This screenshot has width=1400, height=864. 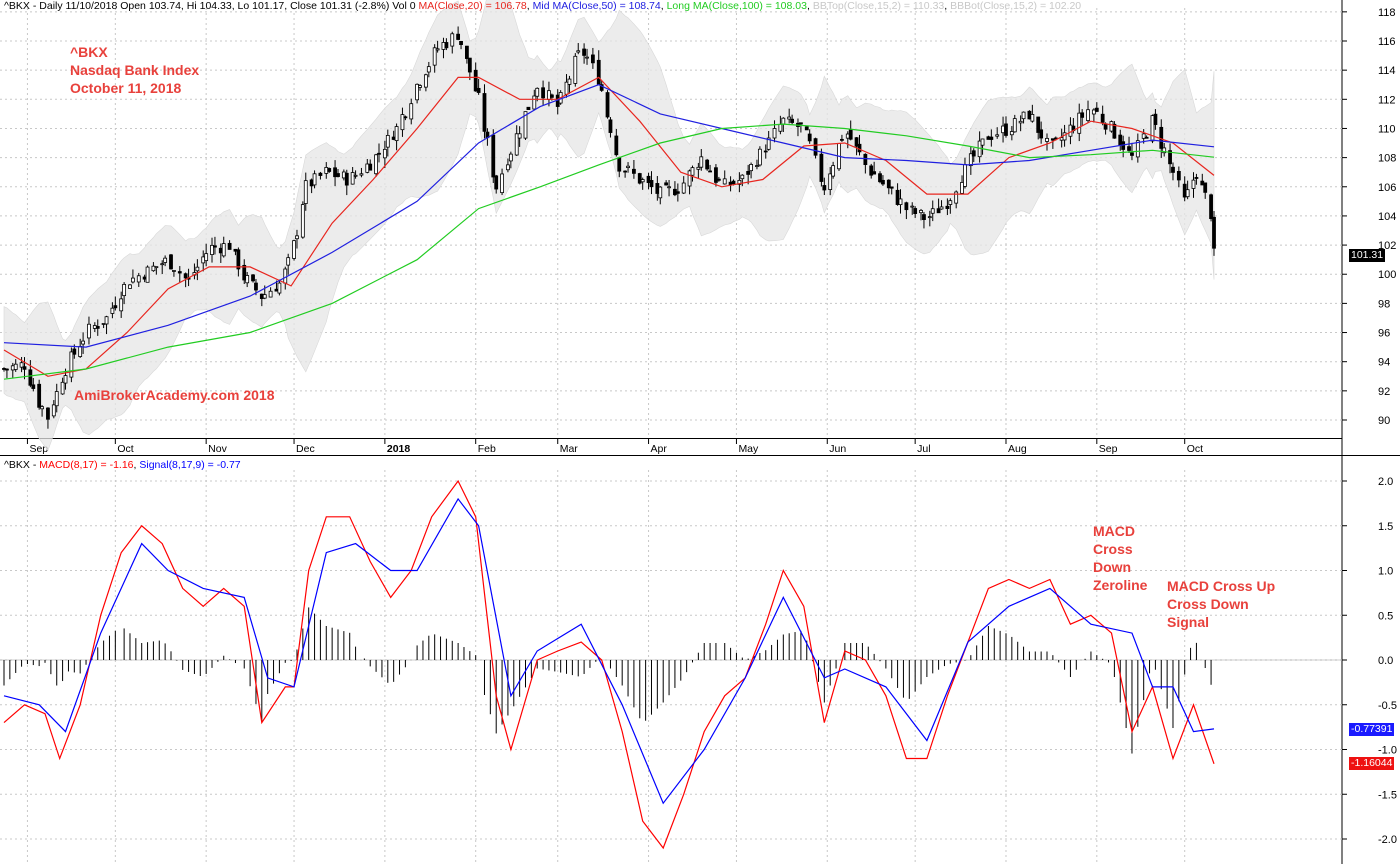 What do you see at coordinates (174, 395) in the screenshot?
I see `watermark: AmiBrokerAcademy.com 2018` at bounding box center [174, 395].